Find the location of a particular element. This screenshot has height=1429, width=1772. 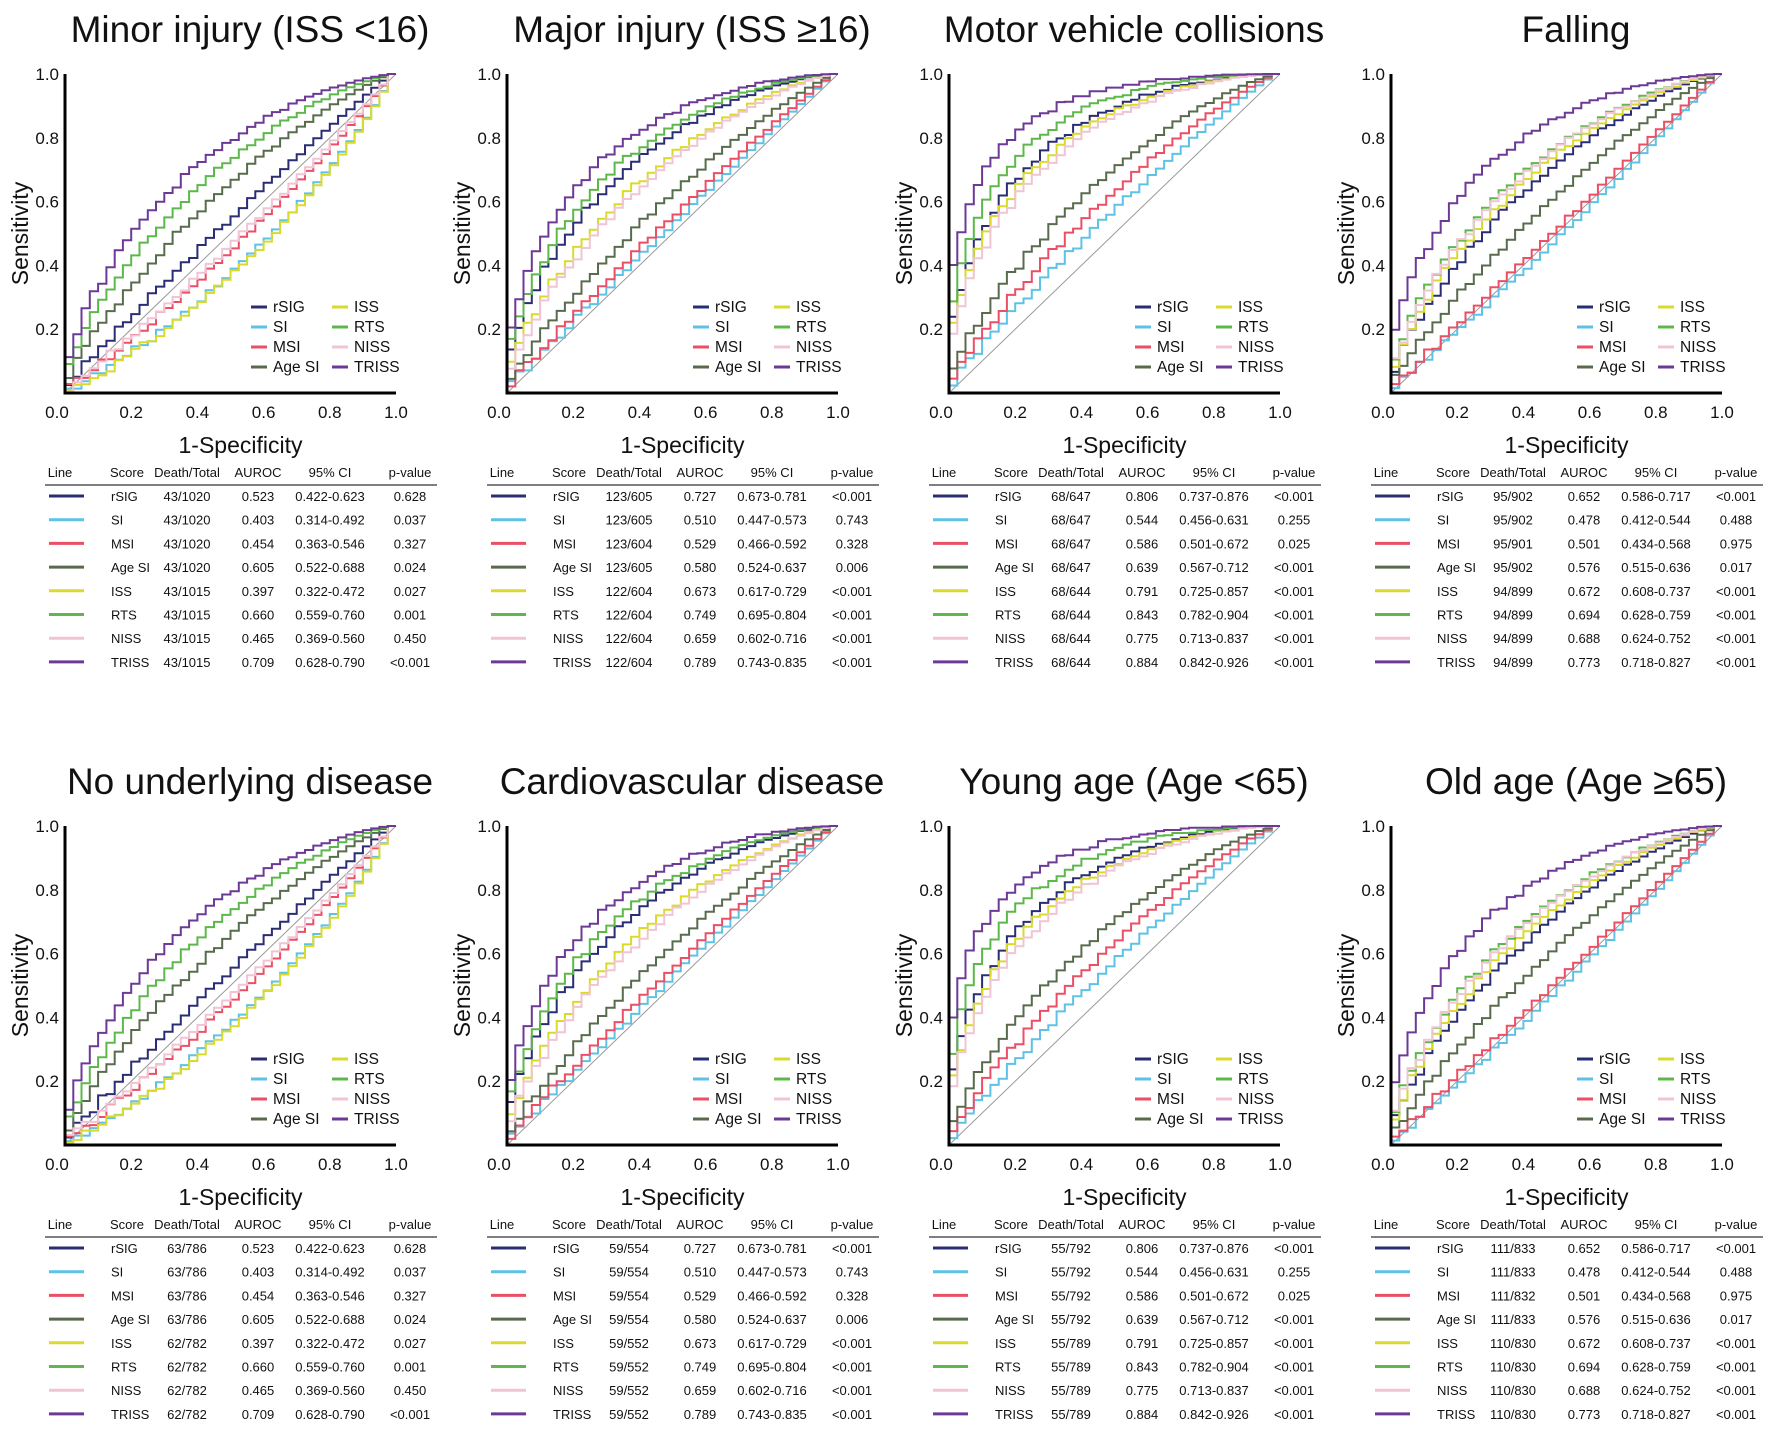

cell-name: TRISS is located at coordinates (130, 1414).